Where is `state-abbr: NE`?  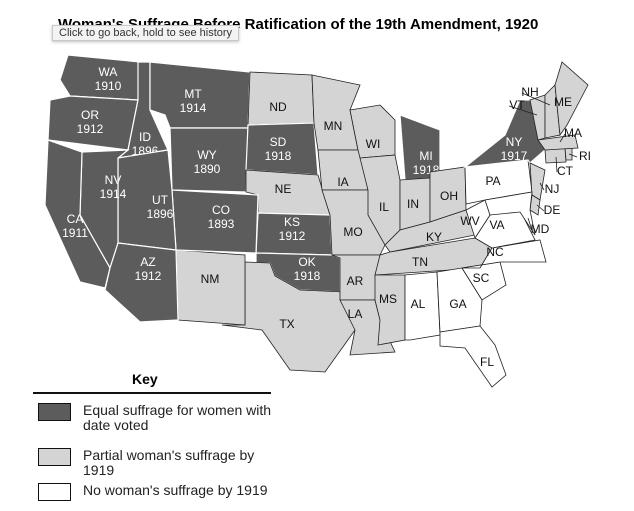 state-abbr: NE is located at coordinates (283, 189).